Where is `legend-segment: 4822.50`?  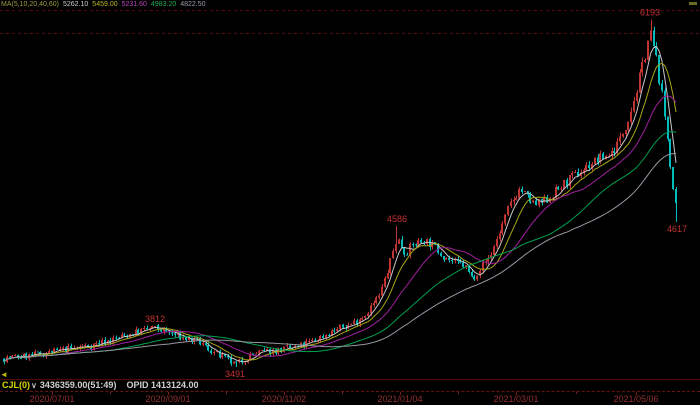 legend-segment: 4822.50 is located at coordinates (193, 4).